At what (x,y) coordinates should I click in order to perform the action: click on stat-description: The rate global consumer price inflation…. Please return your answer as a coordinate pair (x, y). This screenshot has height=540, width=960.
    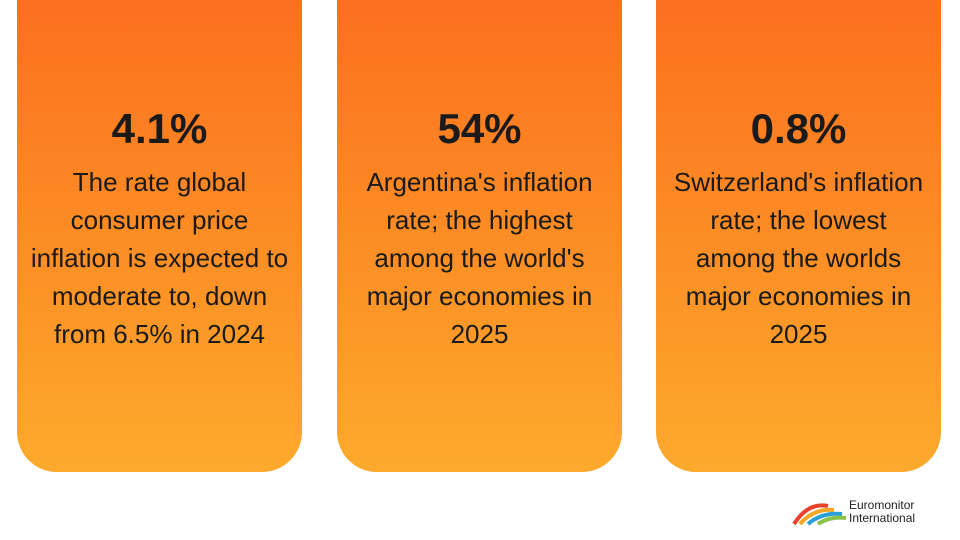
    Looking at the image, I should click on (159, 258).